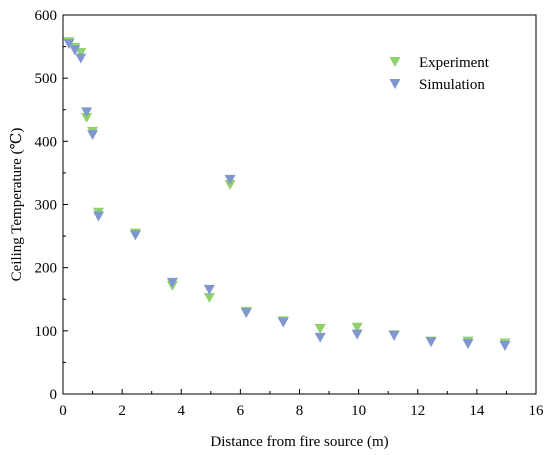 The height and width of the screenshot is (455, 550). Describe the element at coordinates (46, 332) in the screenshot. I see `y-tick-label: 100` at that location.